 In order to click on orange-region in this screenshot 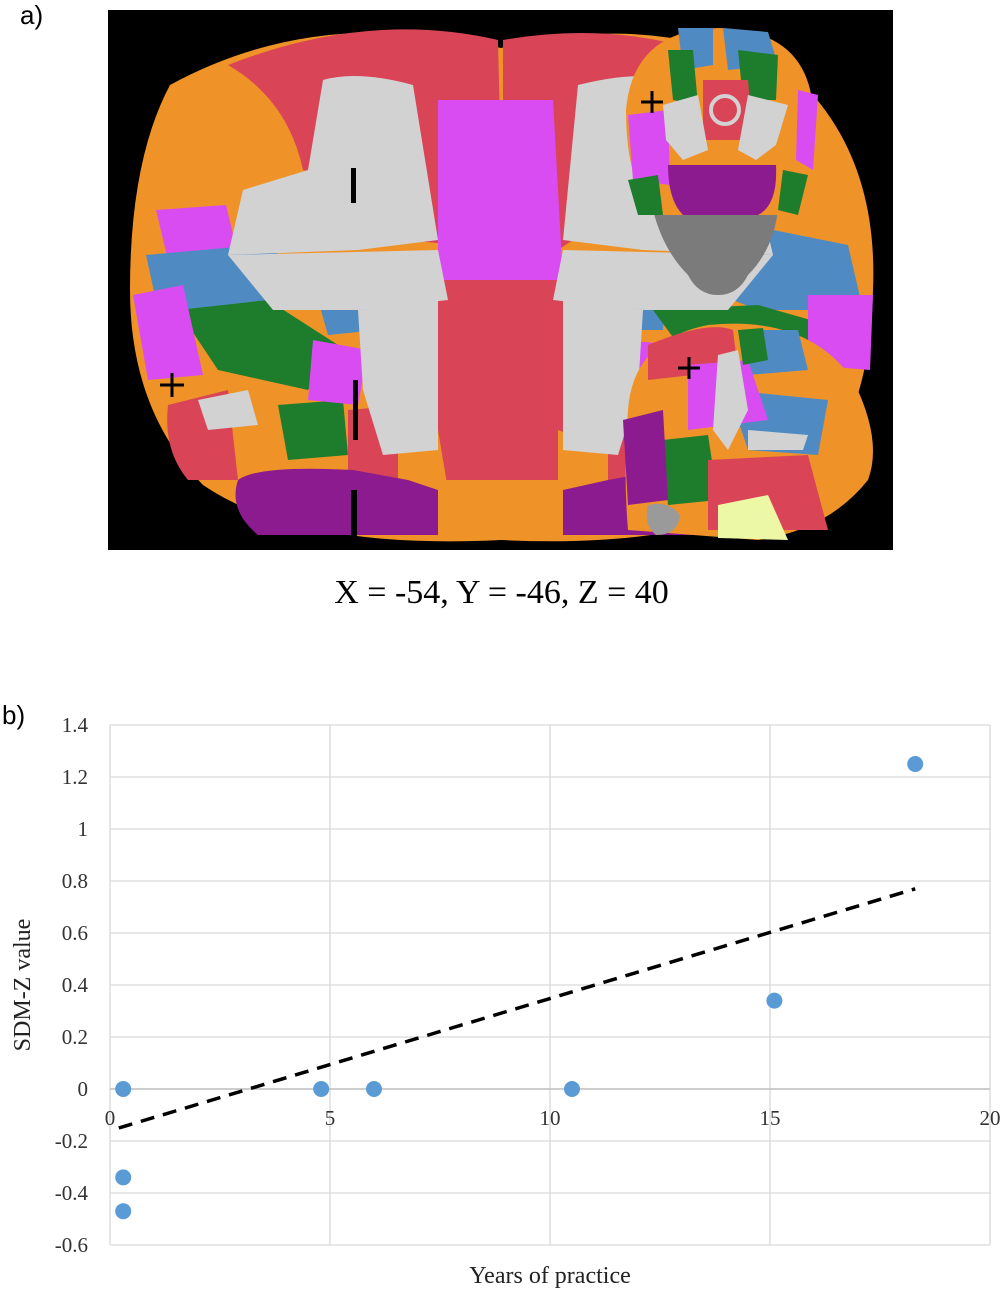, I will do `click(199, 160)`.